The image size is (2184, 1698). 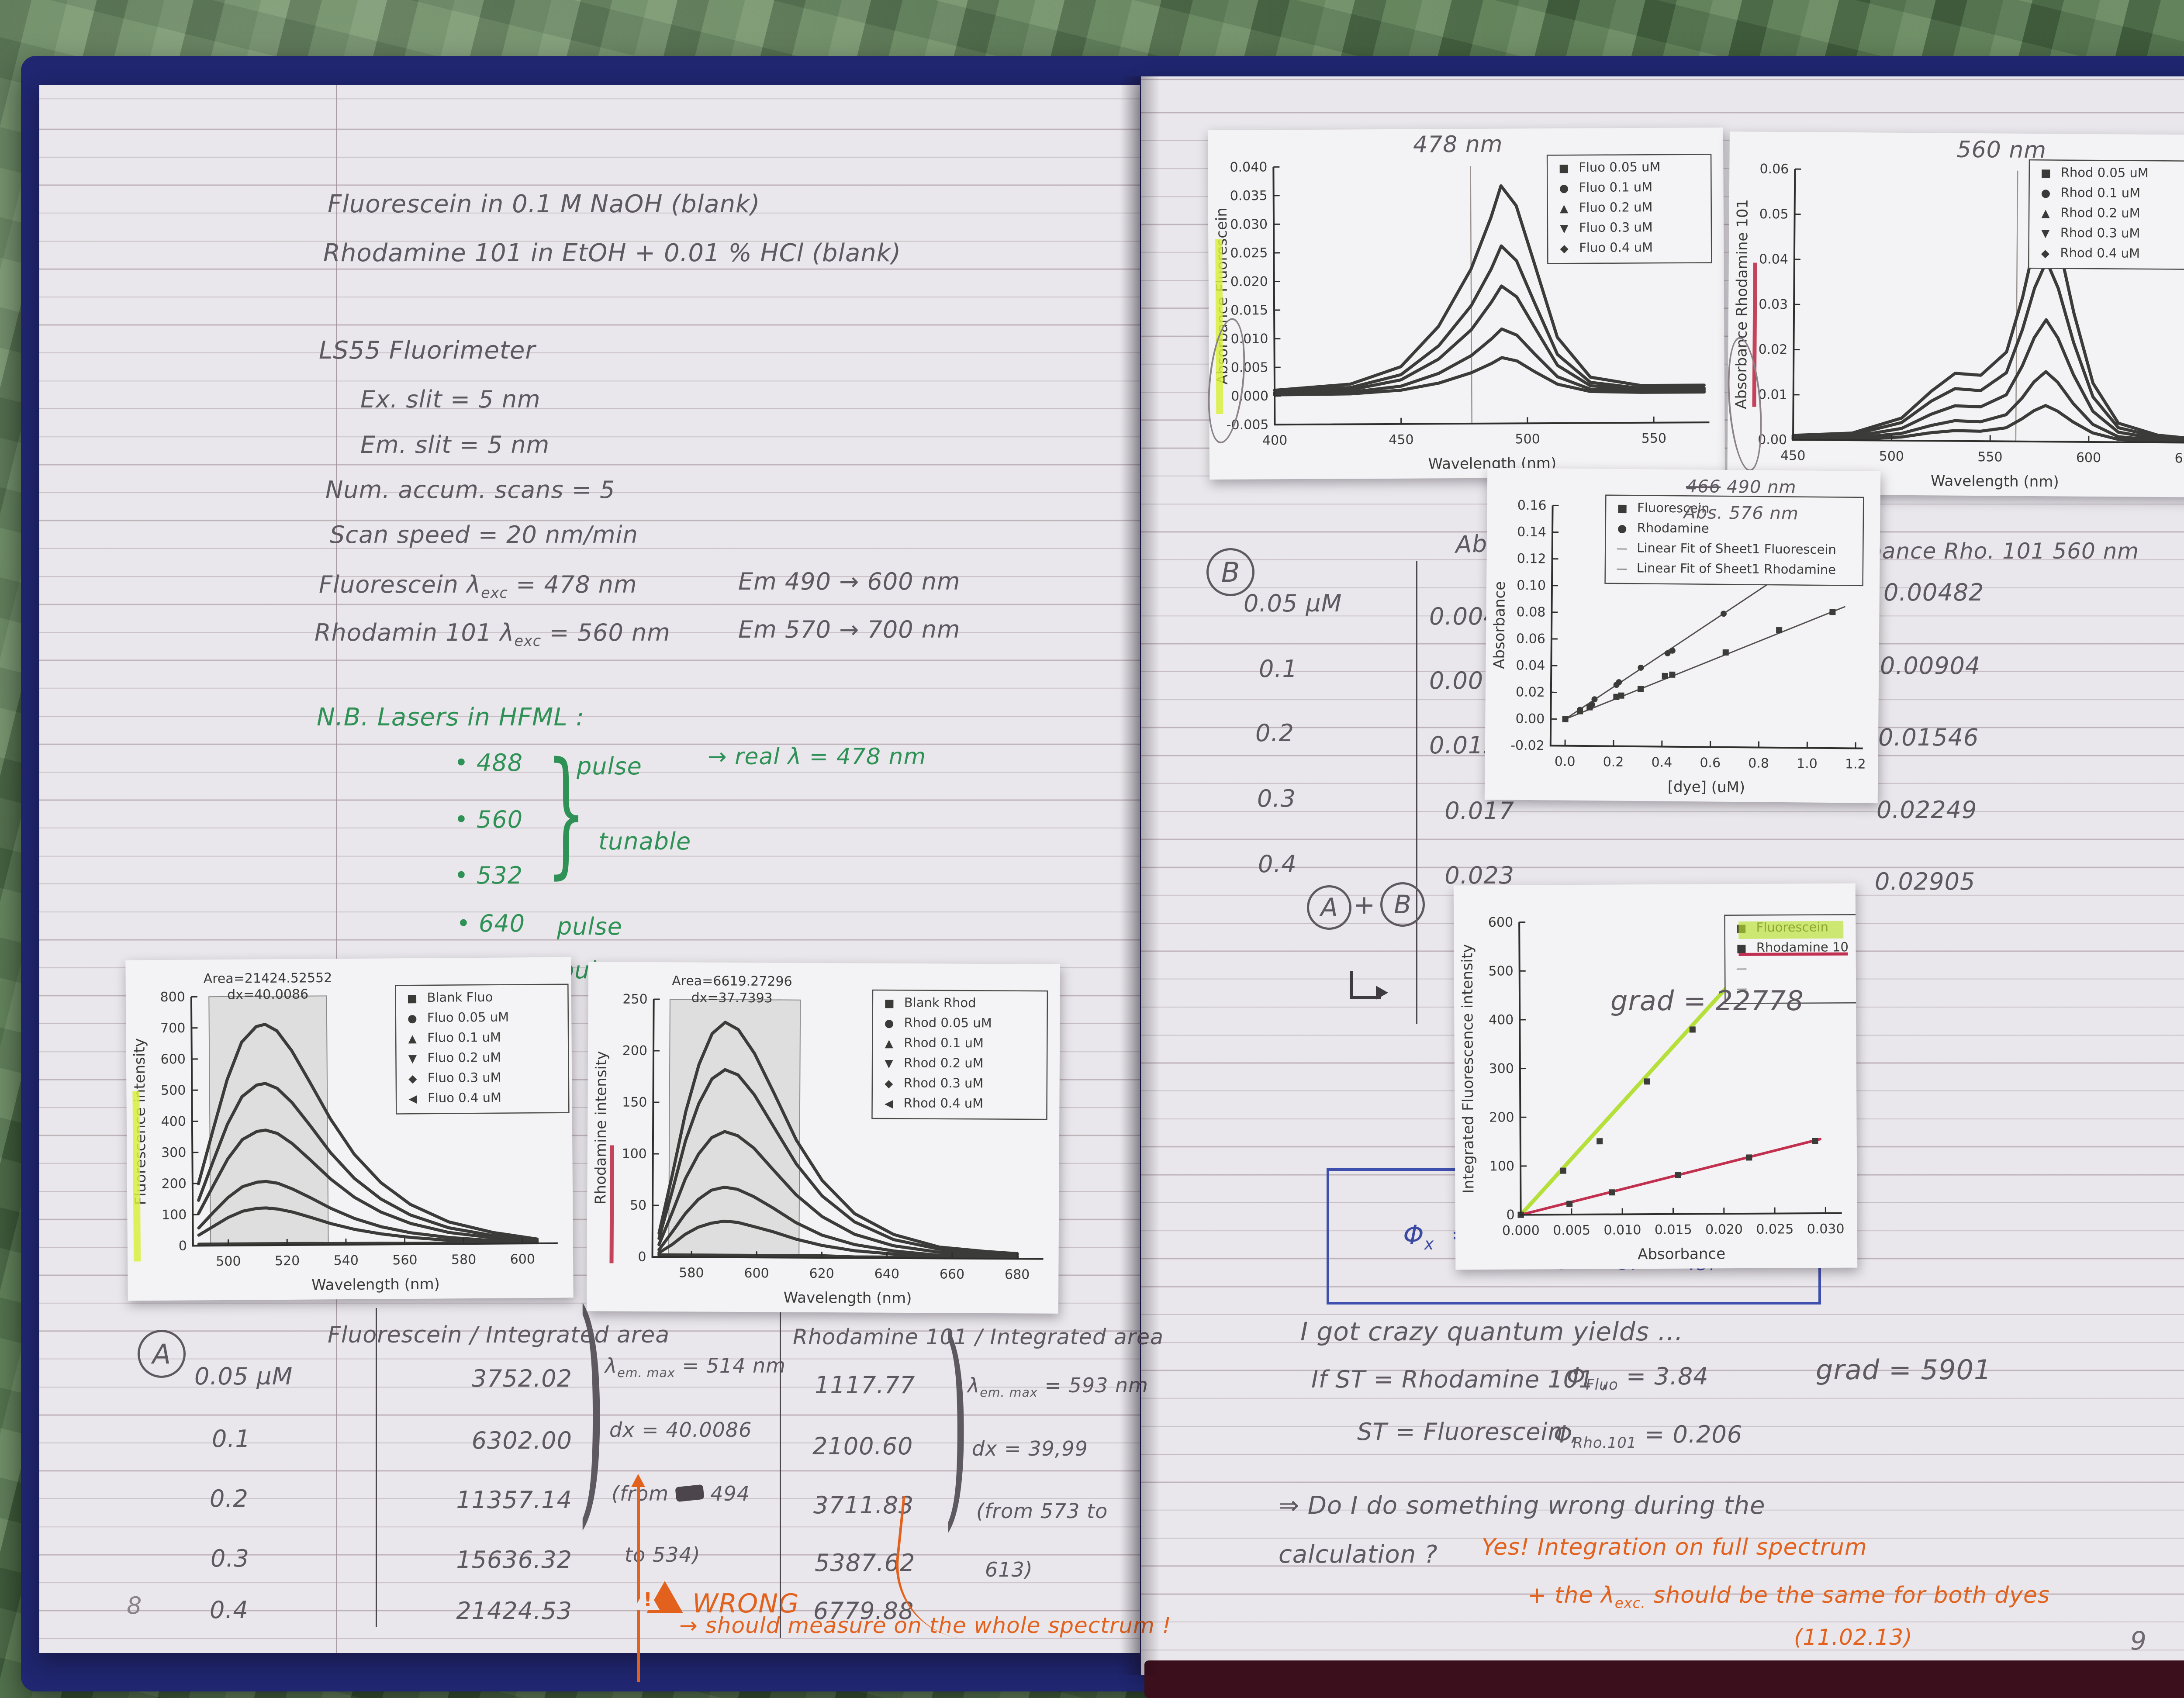 What do you see at coordinates (1030, 1448) in the screenshot?
I see `table-r-dx: dx = 39,99` at bounding box center [1030, 1448].